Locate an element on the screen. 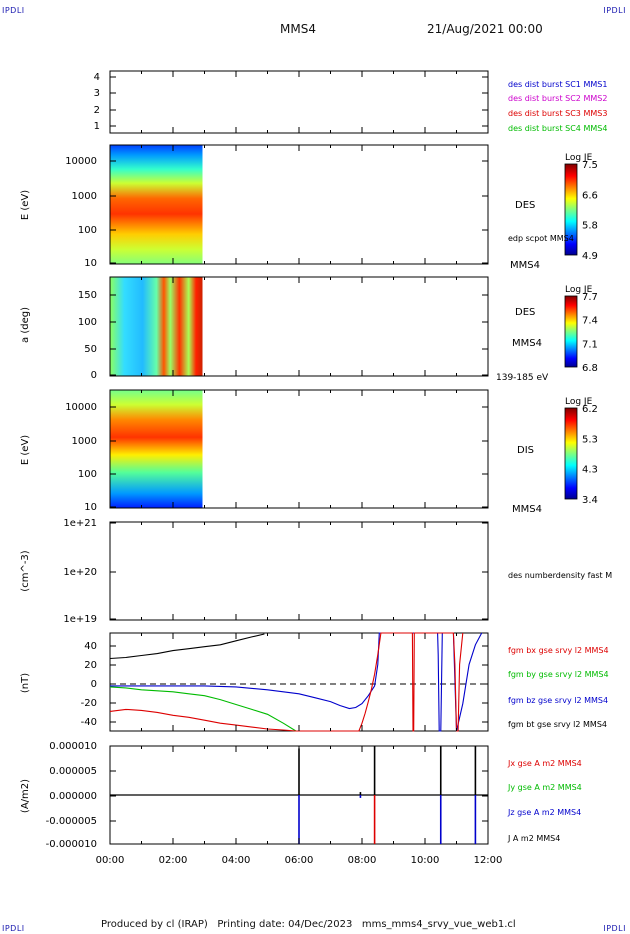  legend-entry: des numberdensity fast M is located at coordinates (560, 575).